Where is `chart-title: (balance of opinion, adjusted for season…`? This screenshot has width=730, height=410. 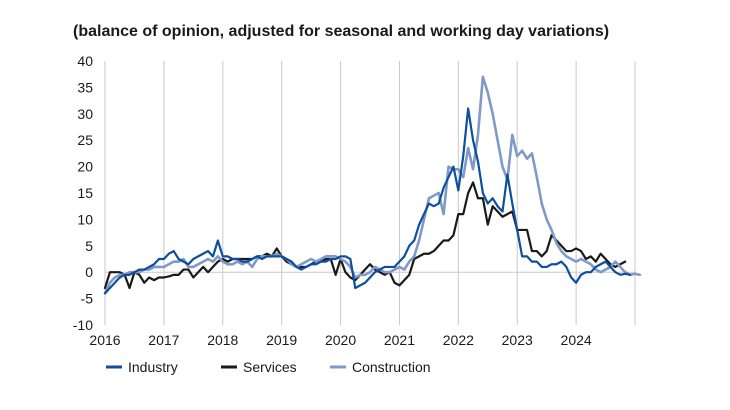
chart-title: (balance of opinion, adjusted for season… is located at coordinates (341, 31).